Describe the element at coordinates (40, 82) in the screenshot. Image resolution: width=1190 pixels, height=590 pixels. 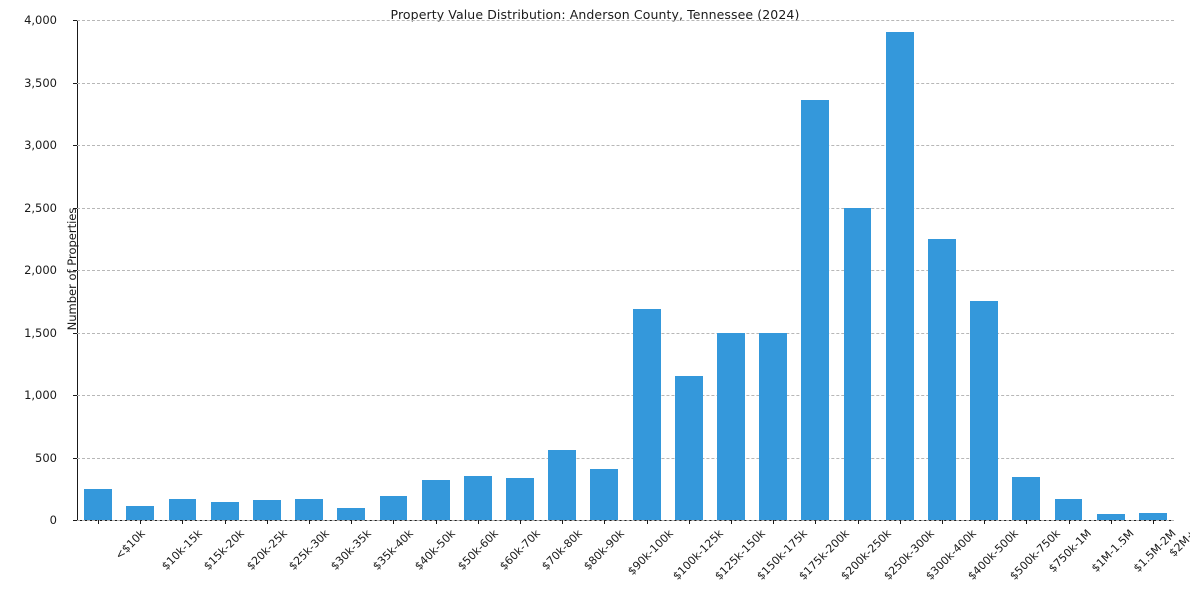
I see `y-tick-label: 3,500` at that location.